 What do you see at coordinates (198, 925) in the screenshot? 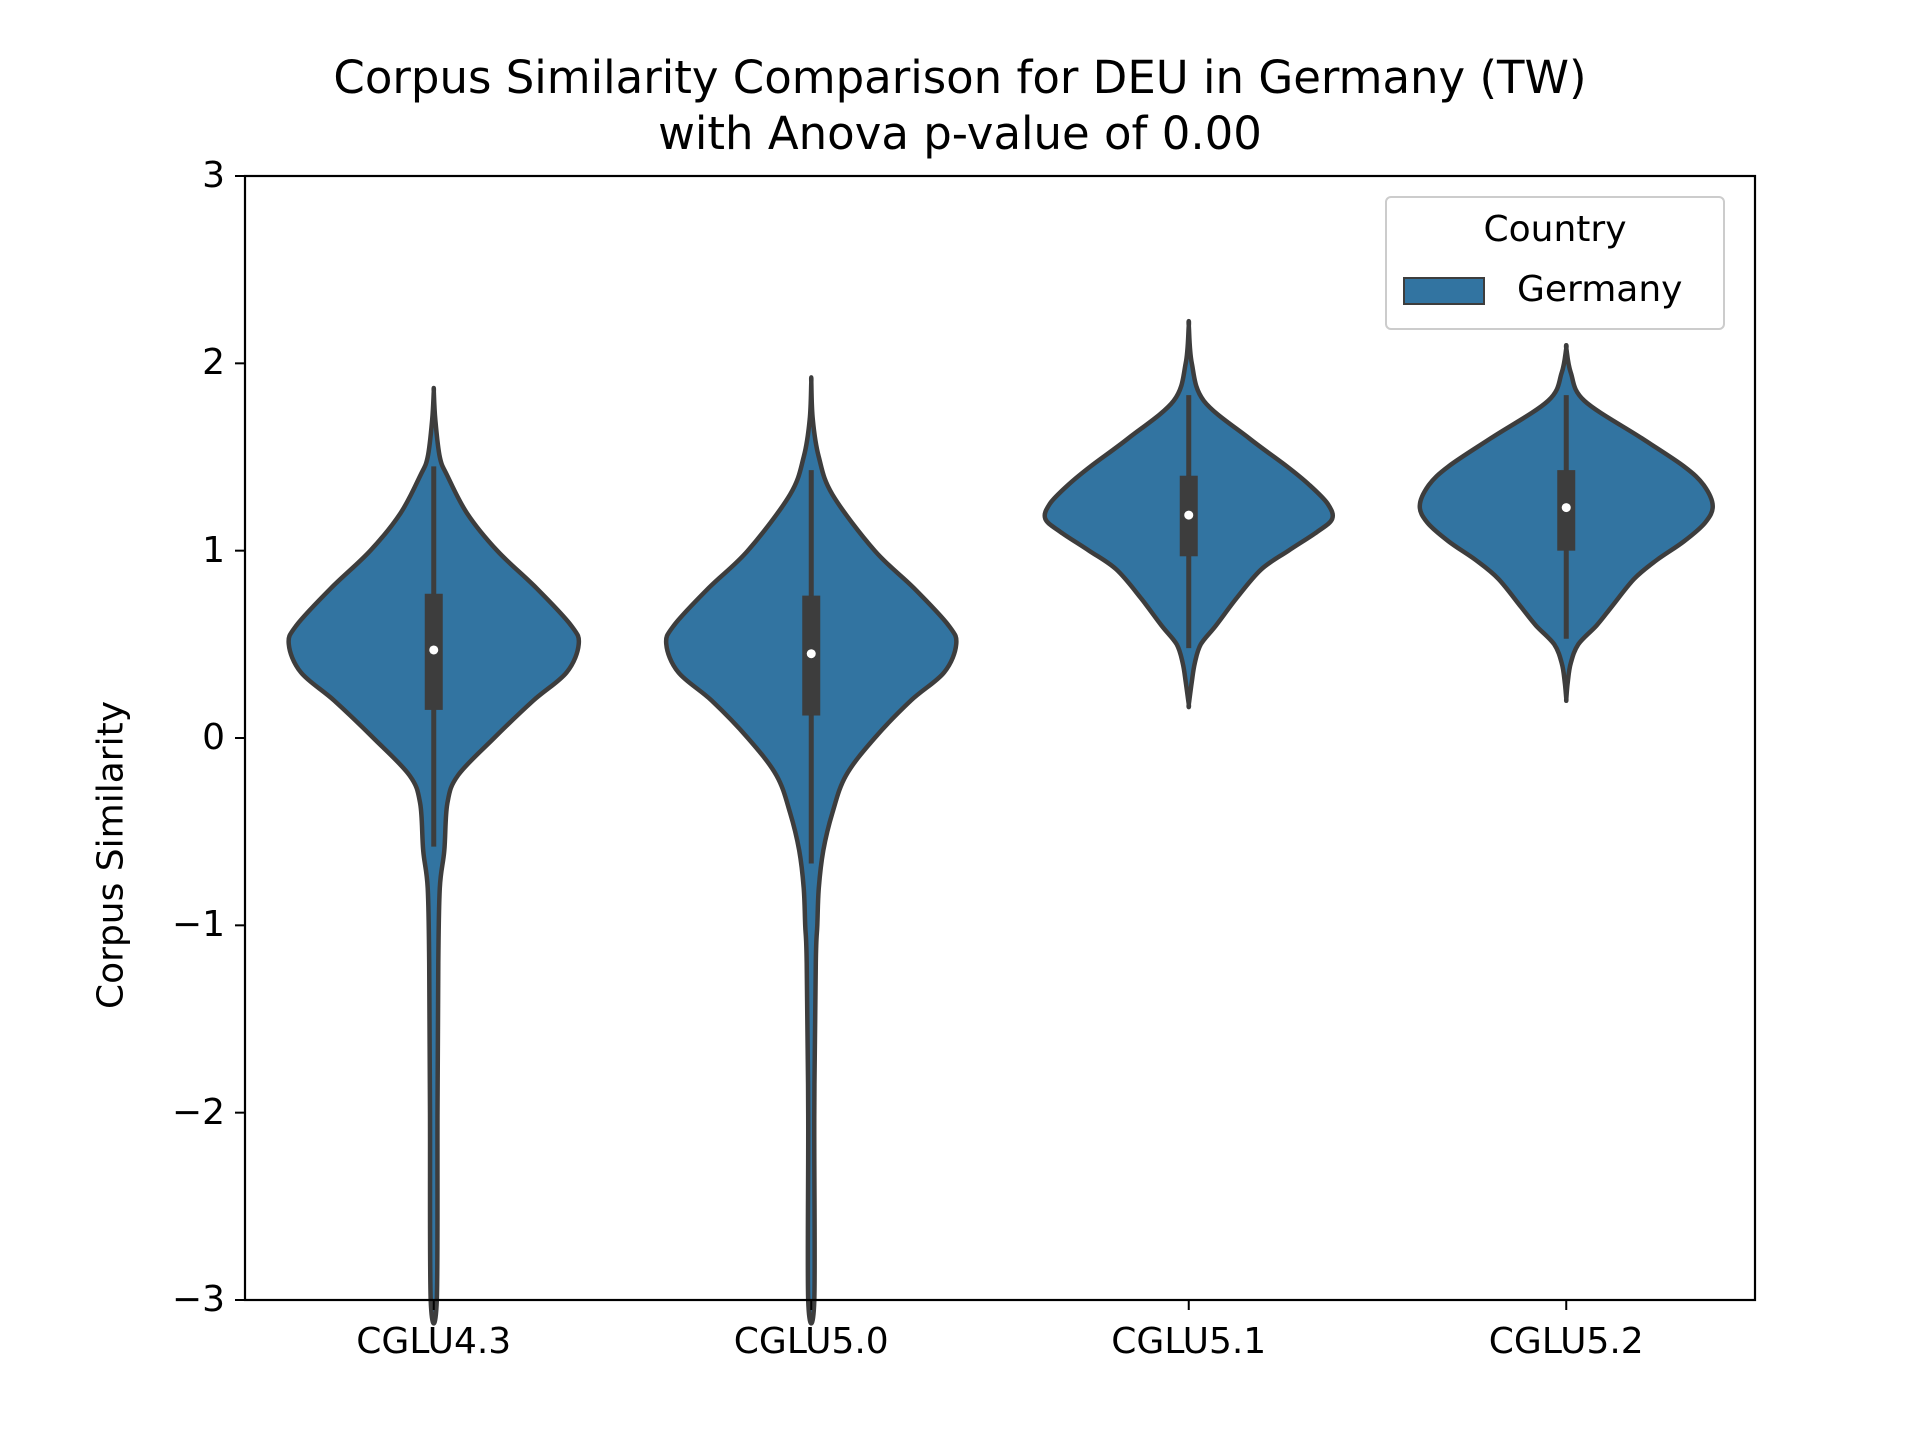
I see `y-tick-label: −1` at bounding box center [198, 925].